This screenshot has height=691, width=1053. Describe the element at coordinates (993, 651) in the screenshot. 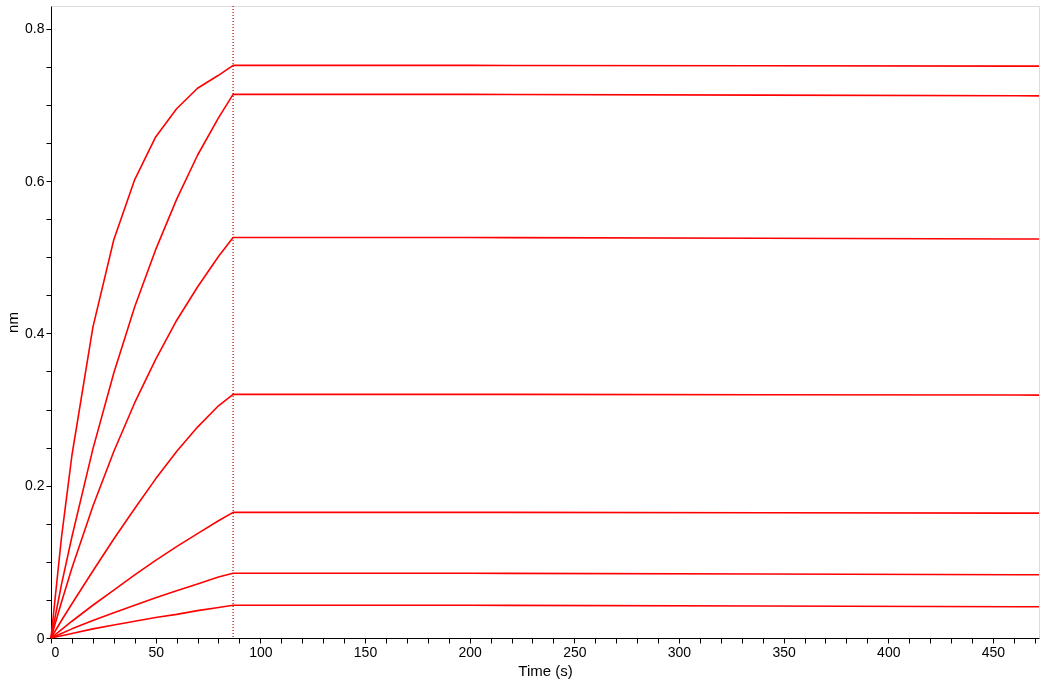

I see `x-tick-label: 450` at that location.